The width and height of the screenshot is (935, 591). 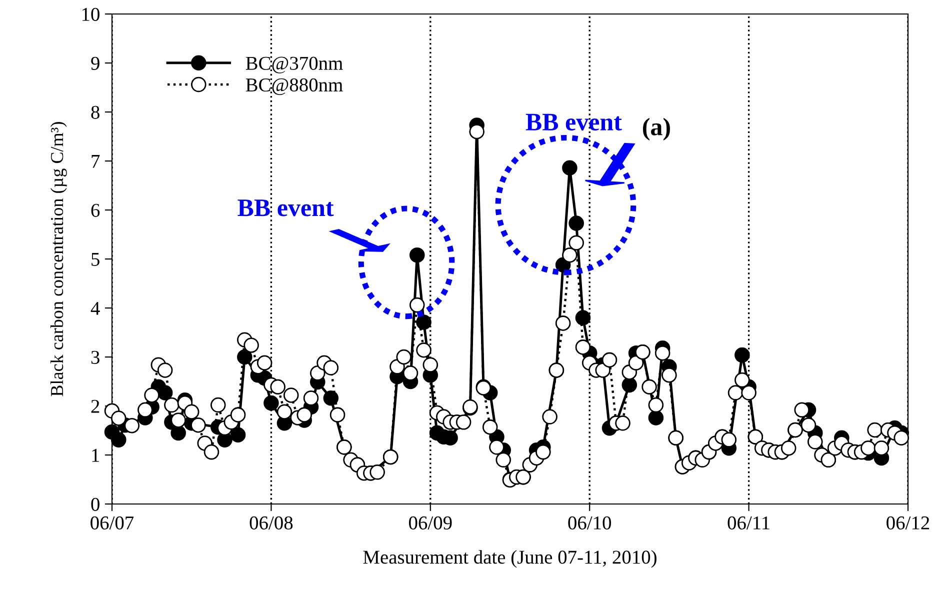 What do you see at coordinates (95, 112) in the screenshot?
I see `y-tick-label: 8` at bounding box center [95, 112].